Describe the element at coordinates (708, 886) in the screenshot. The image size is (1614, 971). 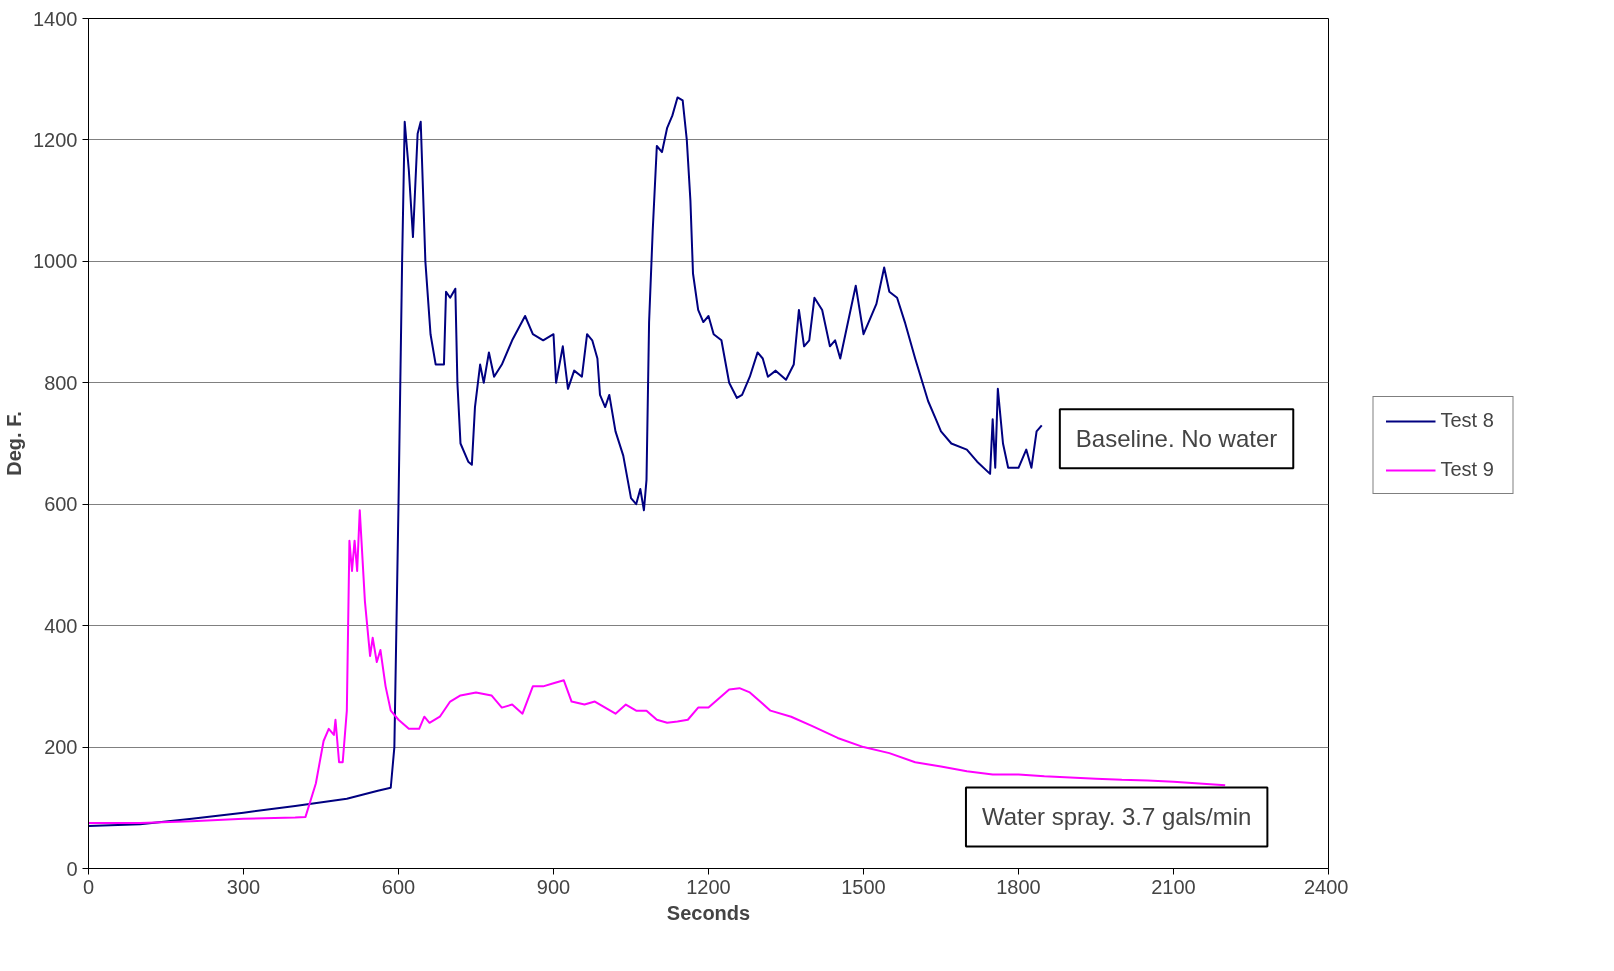
I see `x-tick-label: 1200` at that location.